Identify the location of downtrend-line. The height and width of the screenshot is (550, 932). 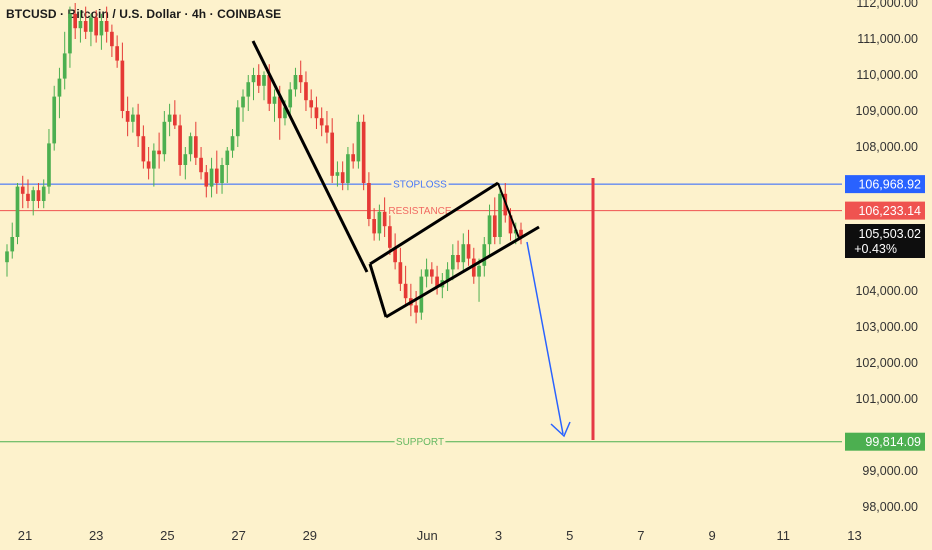
(310, 156).